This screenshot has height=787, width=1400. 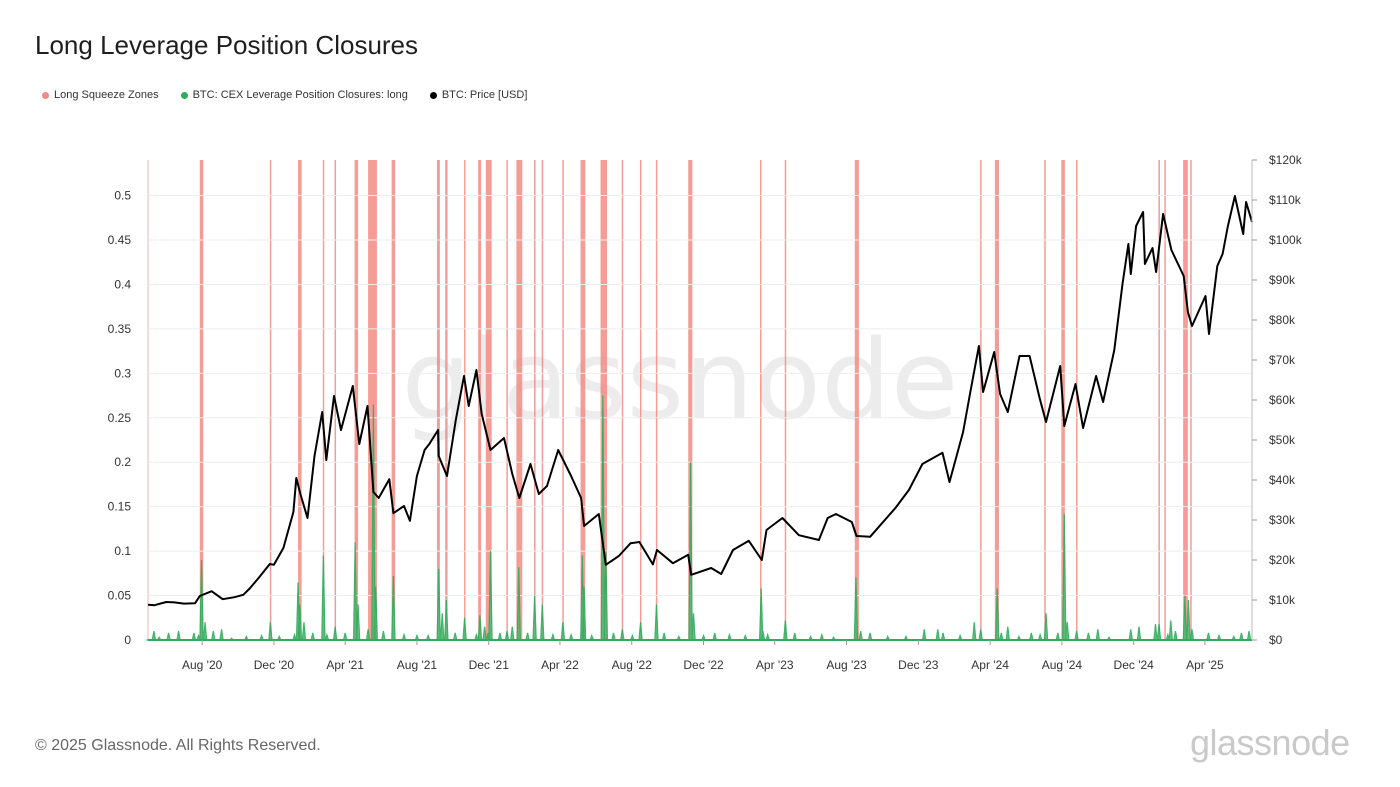 What do you see at coordinates (178, 745) in the screenshot?
I see `copyright-text: © 2025 Glassnode. All Rights Reserved.` at bounding box center [178, 745].